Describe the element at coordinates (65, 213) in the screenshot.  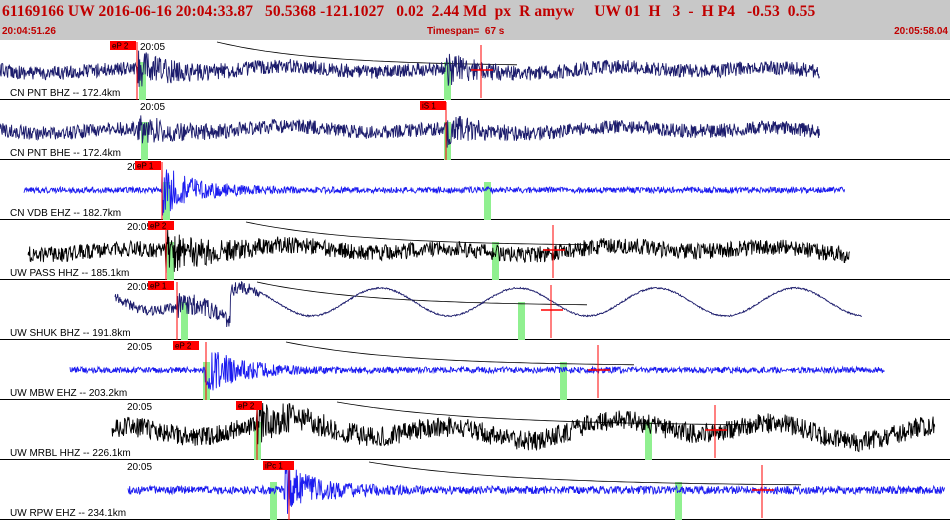
I see `station-label: CN VDB EHZ -- 182.7km` at that location.